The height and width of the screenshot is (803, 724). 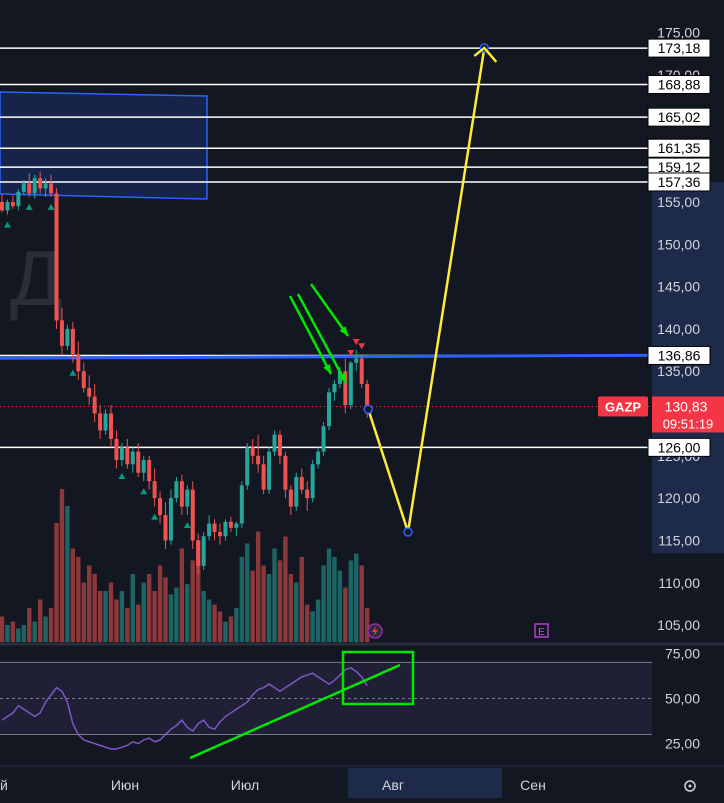 What do you see at coordinates (690, 786) in the screenshot?
I see `gear-icon` at bounding box center [690, 786].